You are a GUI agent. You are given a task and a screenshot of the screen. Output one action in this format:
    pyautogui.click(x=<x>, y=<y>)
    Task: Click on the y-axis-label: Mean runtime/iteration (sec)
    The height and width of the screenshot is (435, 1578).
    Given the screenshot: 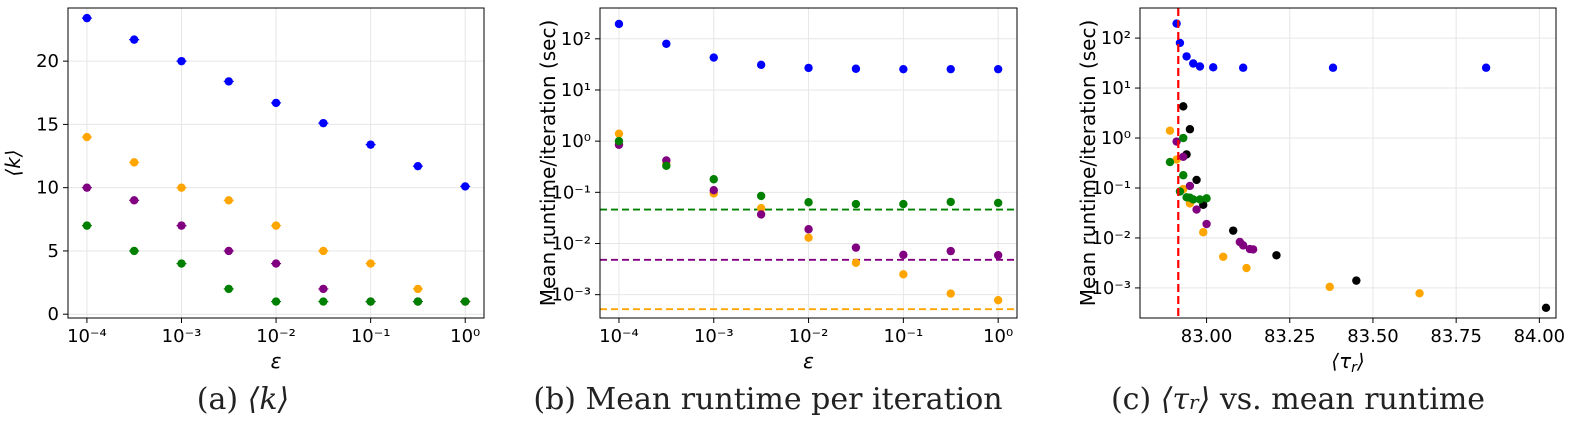 What is the action you would take?
    pyautogui.click(x=1088, y=163)
    